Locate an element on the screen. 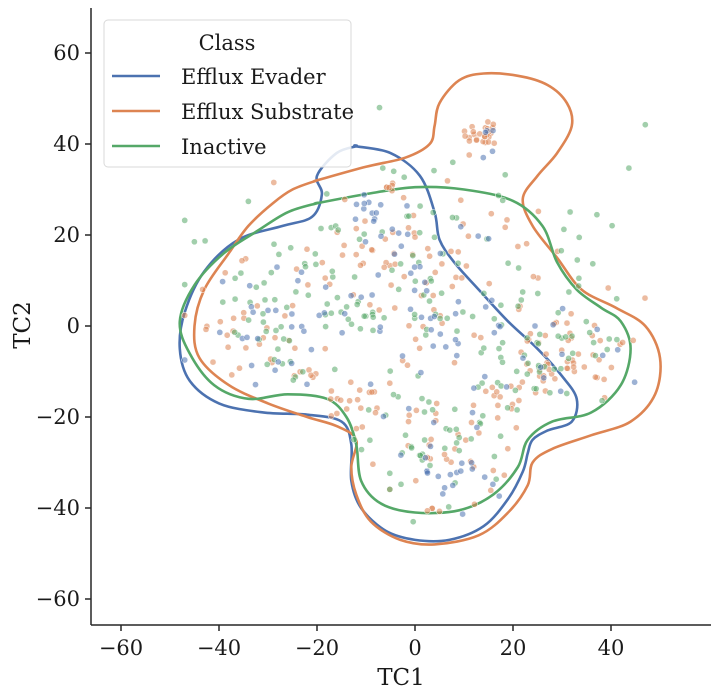 Image resolution: width=721 pixels, height=700 pixels. legend-label: Inactive is located at coordinates (224, 147).